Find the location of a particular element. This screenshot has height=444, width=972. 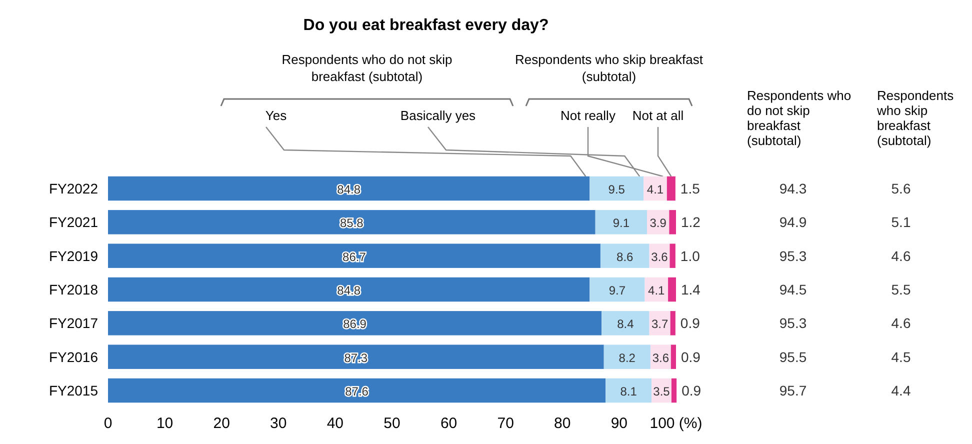

y-tick-label: FY2022 is located at coordinates (73, 188).